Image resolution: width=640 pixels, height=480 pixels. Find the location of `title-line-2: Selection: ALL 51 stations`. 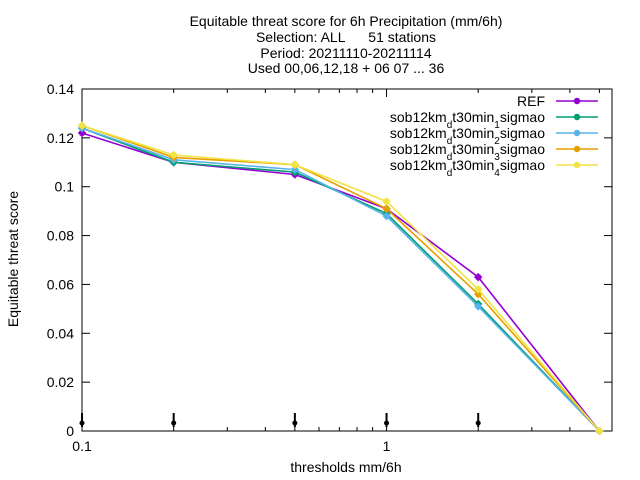

title-line-2: Selection: ALL 51 stations is located at coordinates (346, 37).